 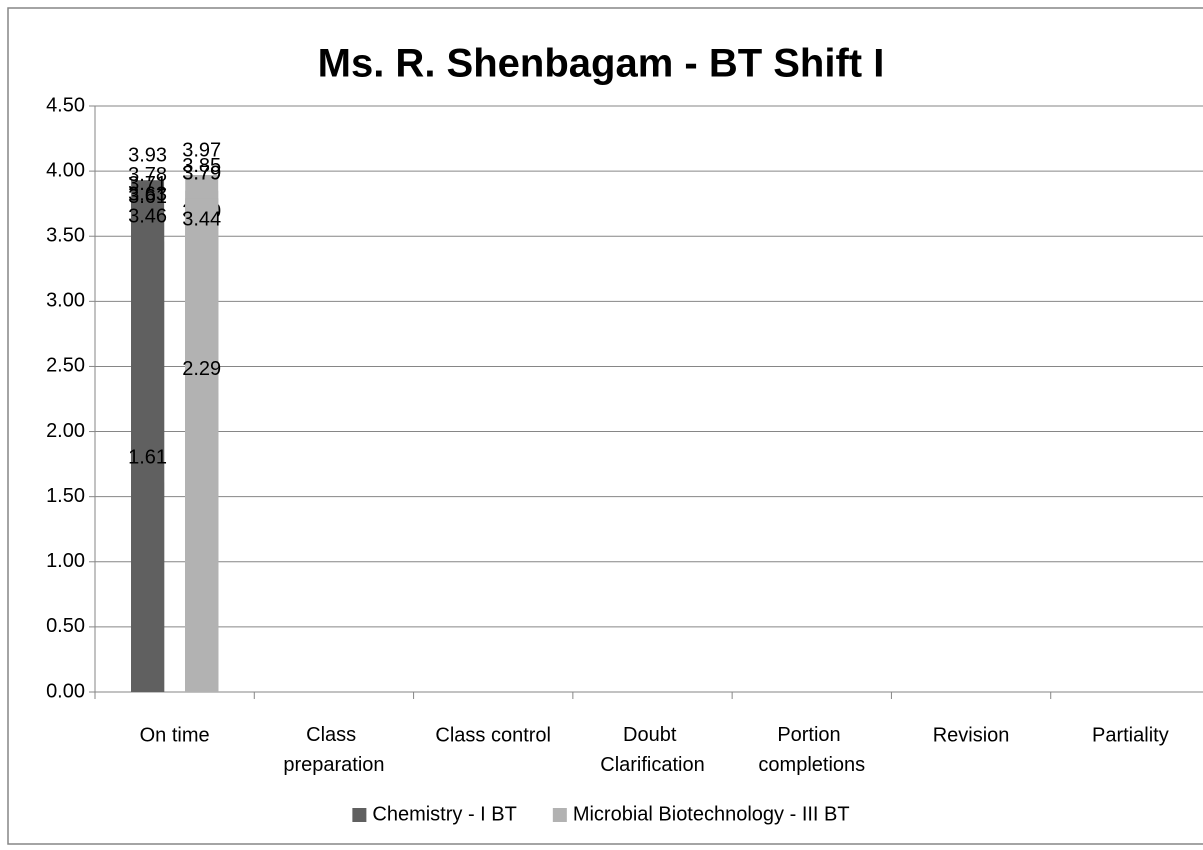 What do you see at coordinates (65, 691) in the screenshot?
I see `y-tick-label: 0.00` at bounding box center [65, 691].